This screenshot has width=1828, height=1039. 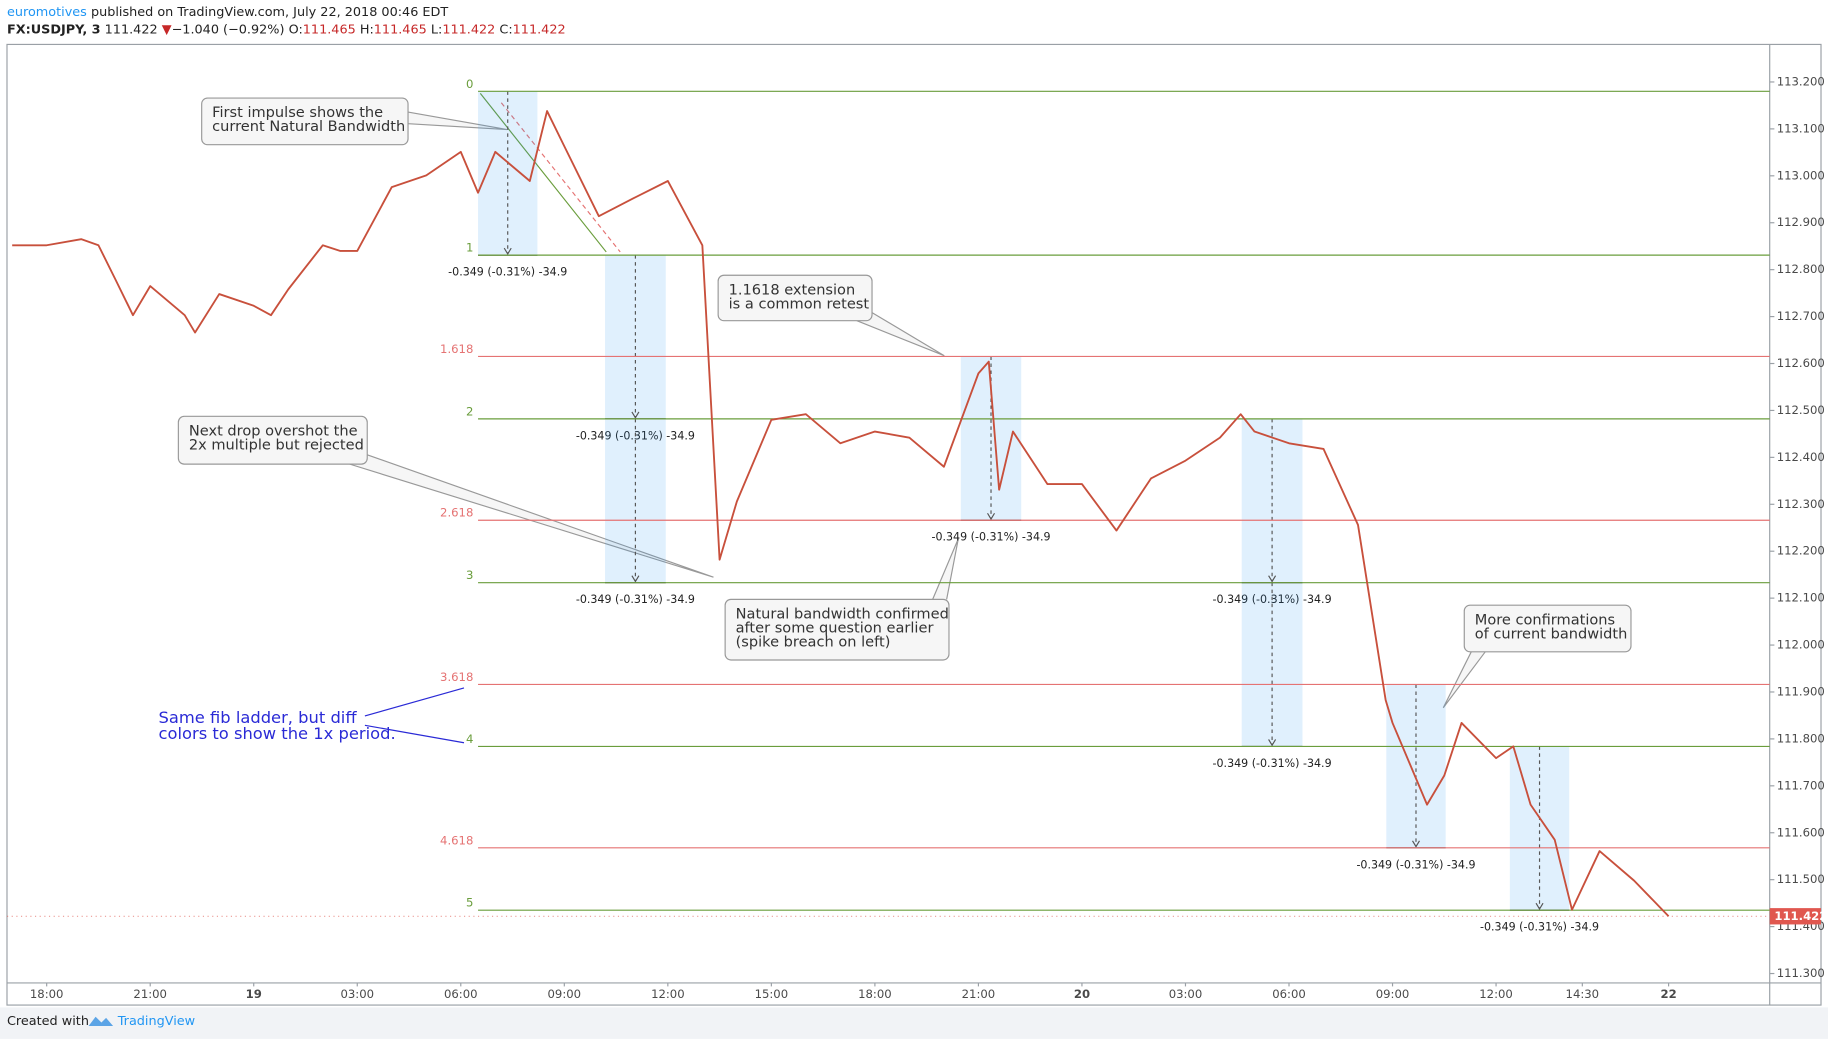 I want to click on x-tick-label: 19, so click(x=254, y=994).